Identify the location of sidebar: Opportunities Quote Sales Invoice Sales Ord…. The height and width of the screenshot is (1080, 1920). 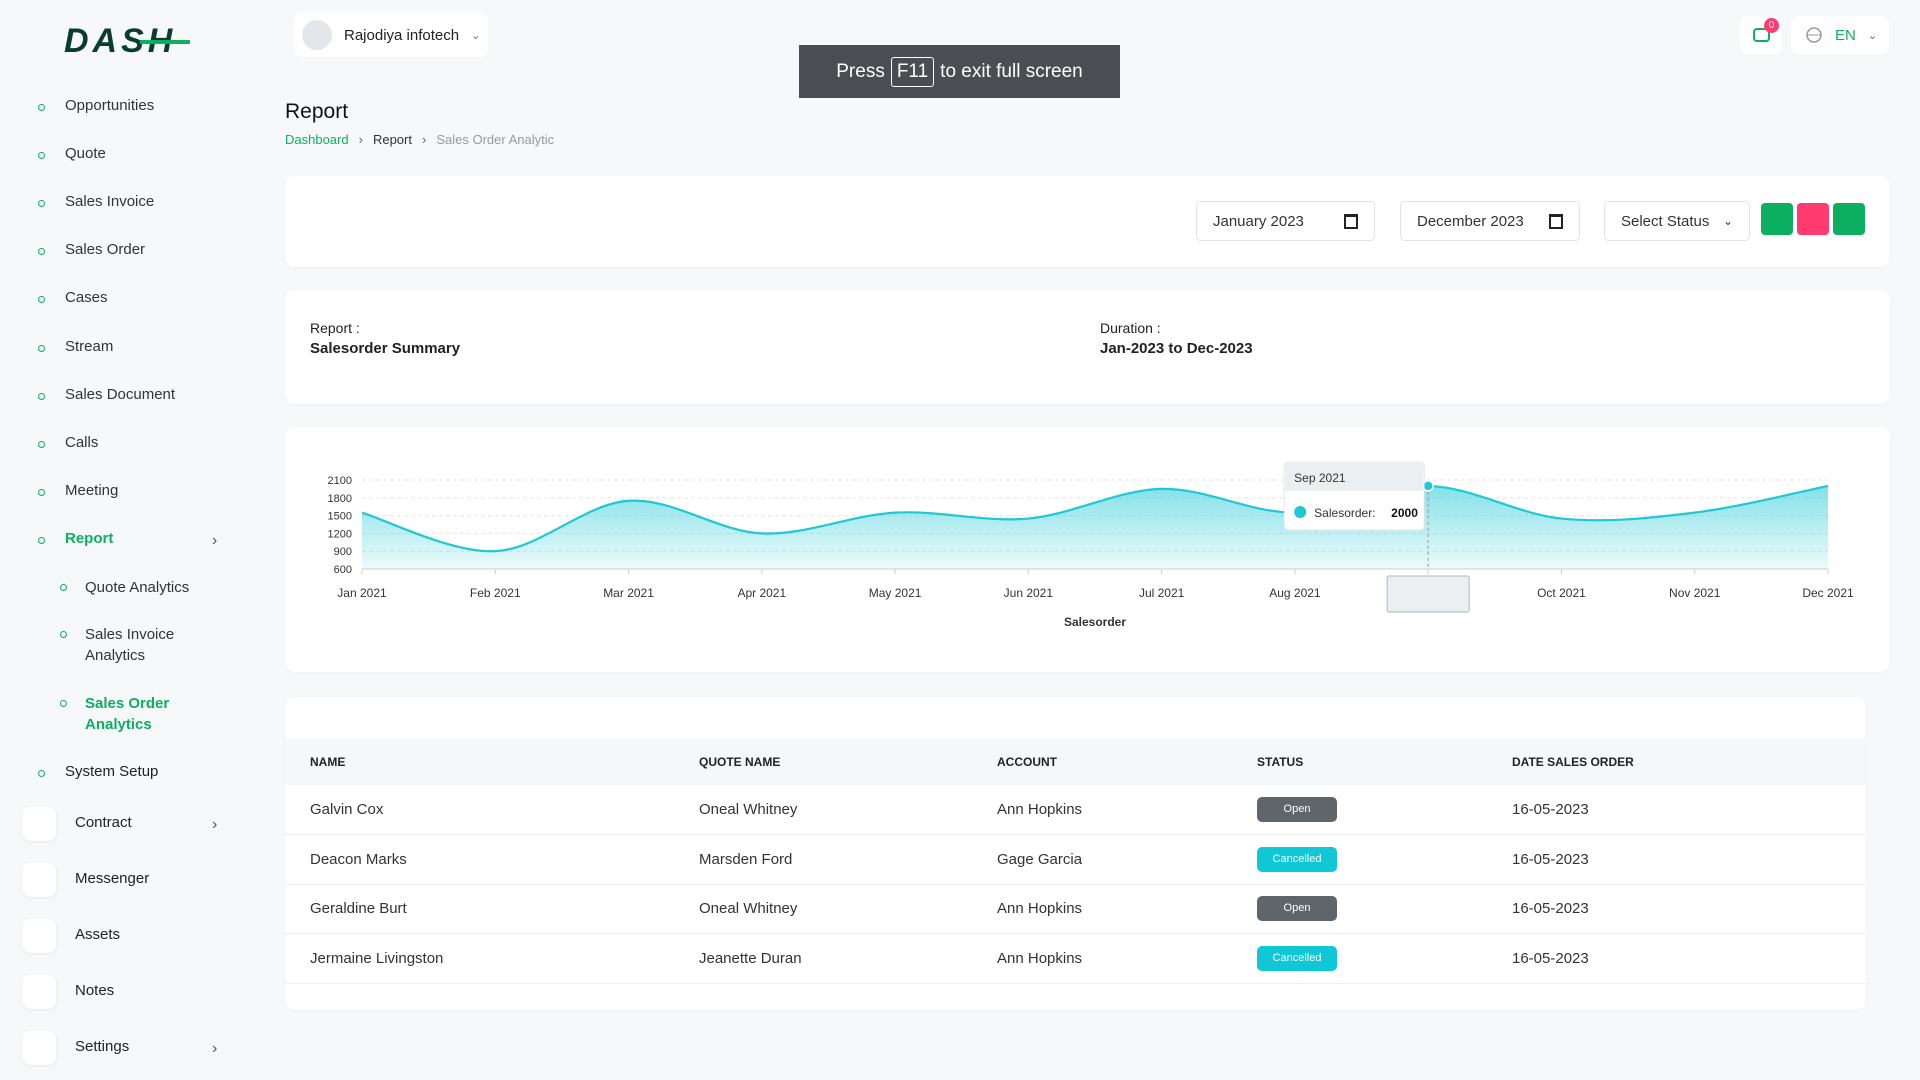
(125, 540).